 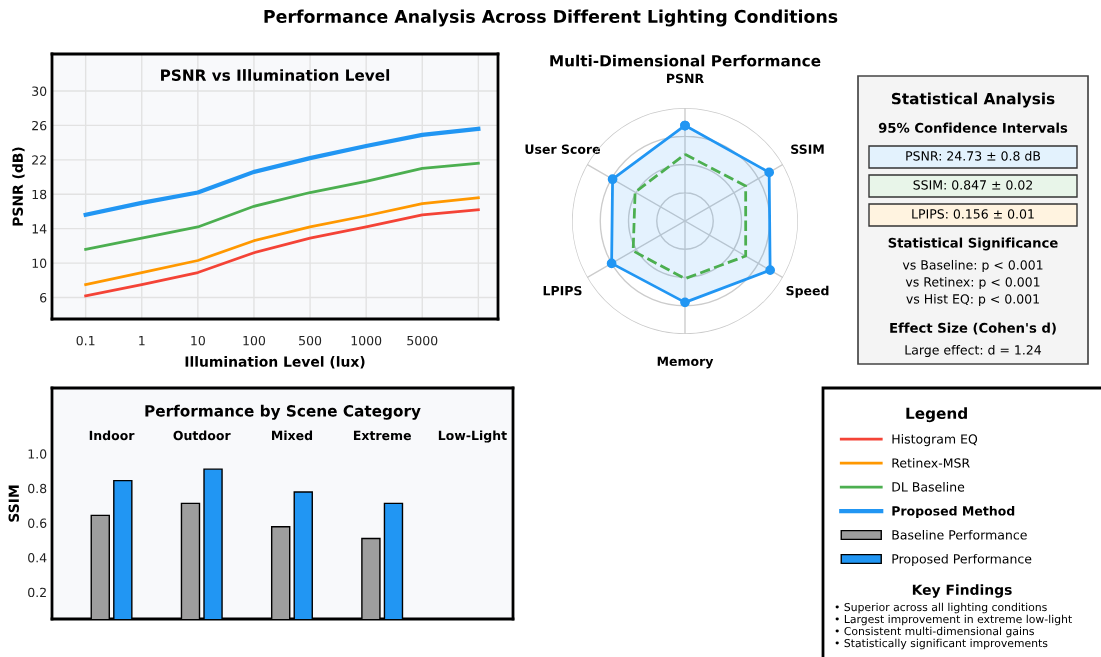 What do you see at coordinates (972, 300) in the screenshot?
I see `text: vs Hist EQ: p < 0.001` at bounding box center [972, 300].